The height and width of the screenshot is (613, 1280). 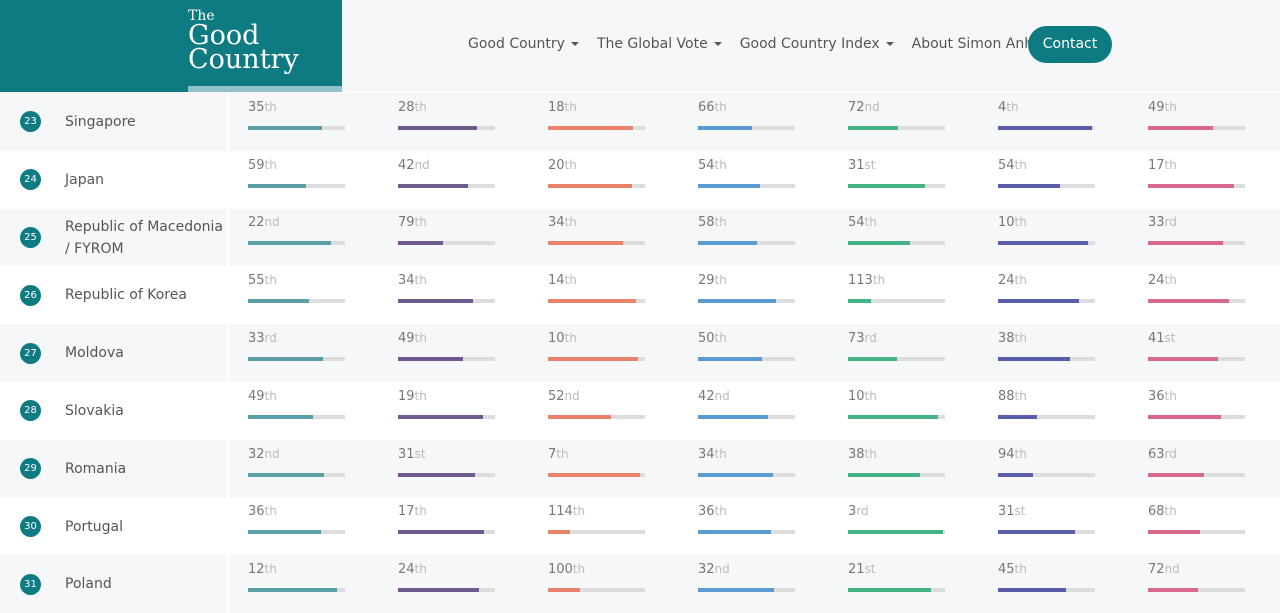 What do you see at coordinates (981, 44) in the screenshot?
I see `nav-item: About Simon Anholt` at bounding box center [981, 44].